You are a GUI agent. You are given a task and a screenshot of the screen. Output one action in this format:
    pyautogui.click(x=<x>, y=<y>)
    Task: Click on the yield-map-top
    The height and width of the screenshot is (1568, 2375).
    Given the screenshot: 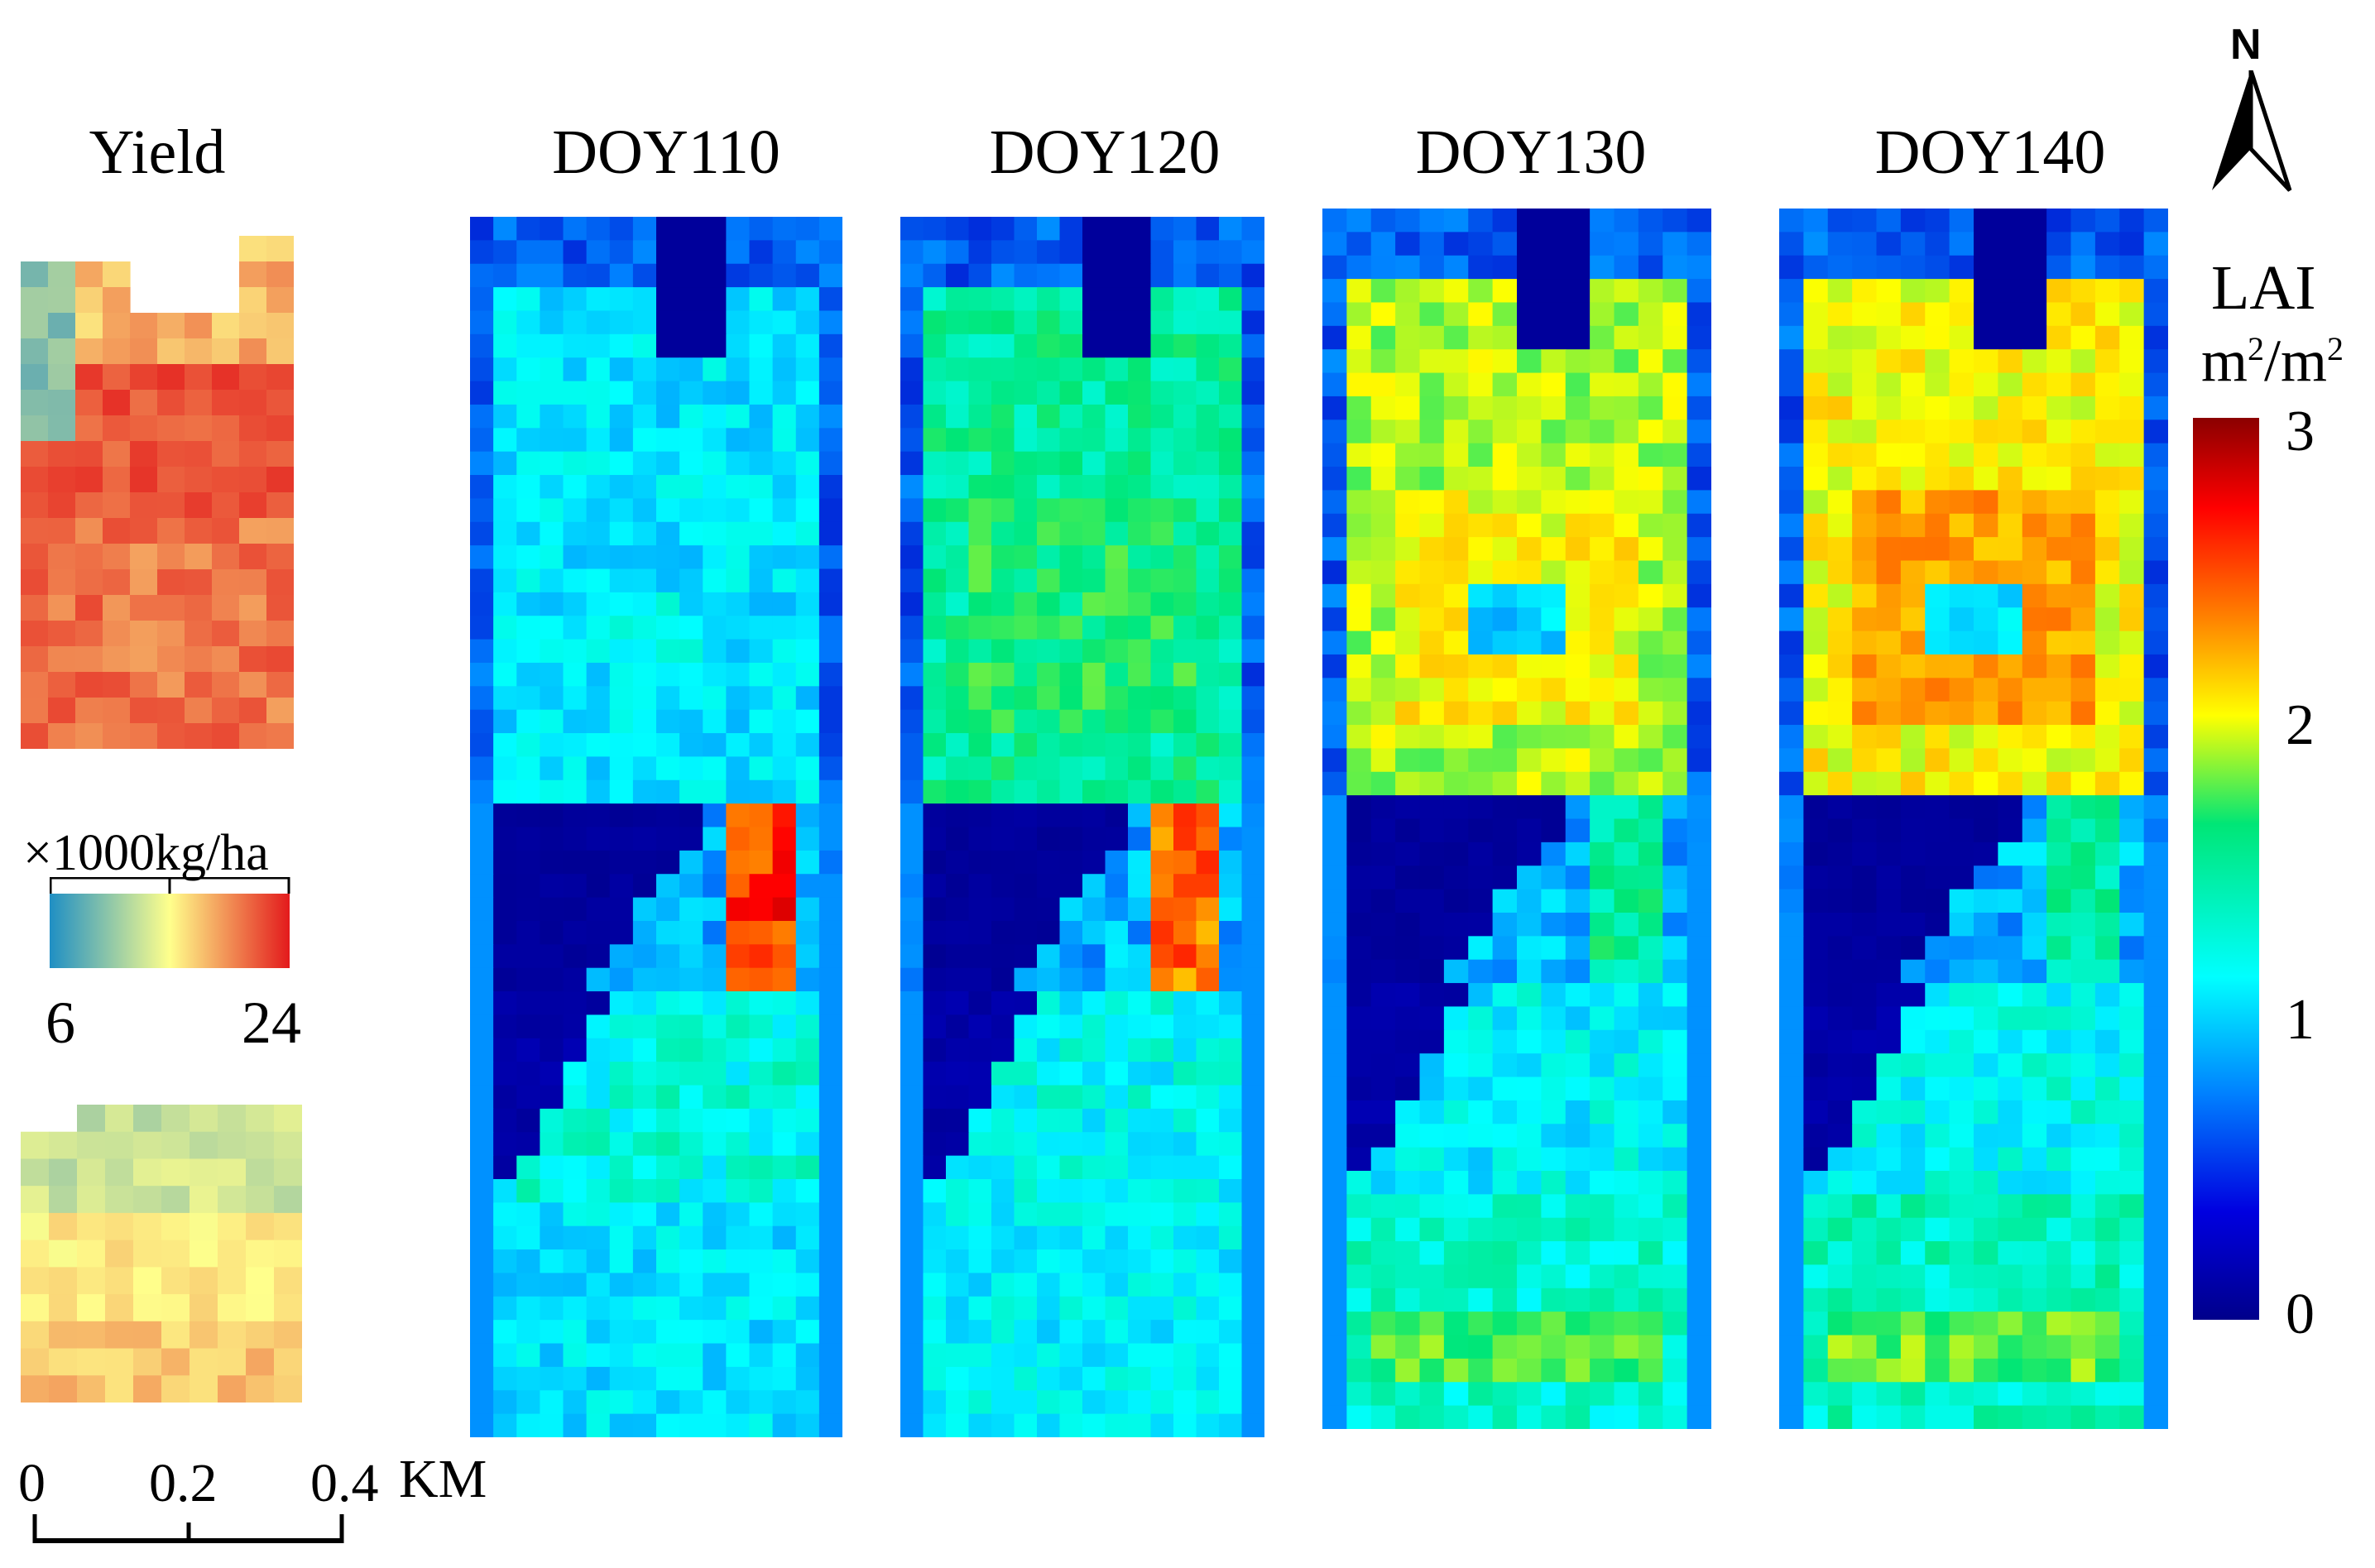 What is the action you would take?
    pyautogui.click(x=157, y=493)
    